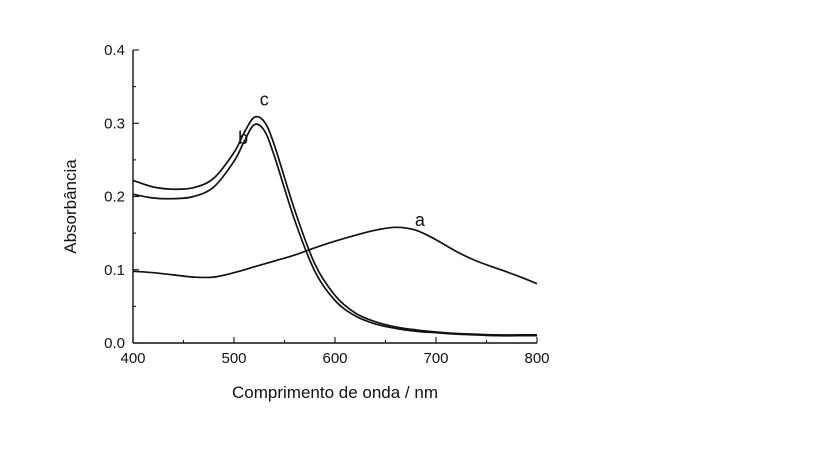 The width and height of the screenshot is (819, 460). Describe the element at coordinates (332, 160) in the screenshot. I see `series-labels: a bc` at that location.